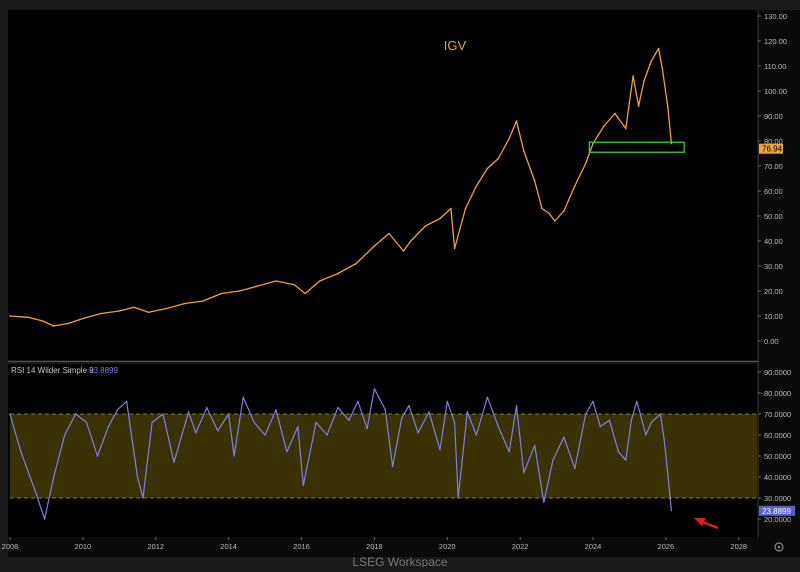  What do you see at coordinates (228, 546) in the screenshot?
I see `x-tick-label: 2014` at bounding box center [228, 546].